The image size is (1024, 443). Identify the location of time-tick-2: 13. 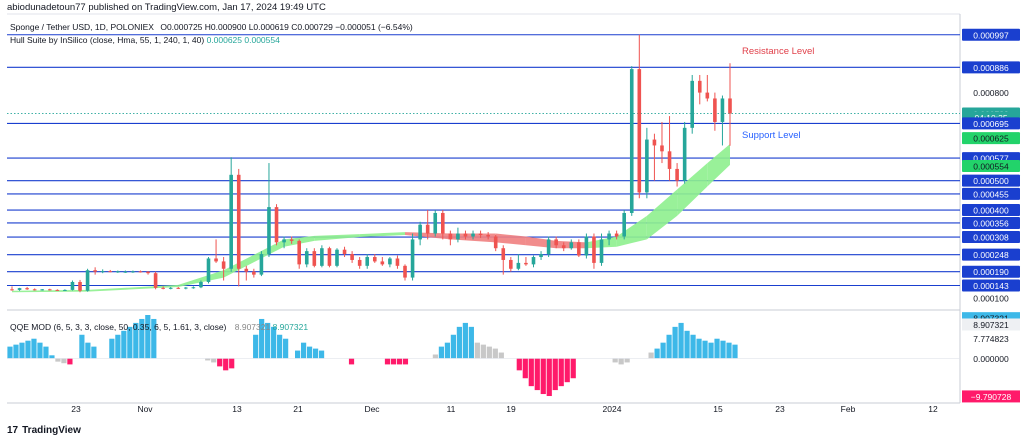
(237, 409).